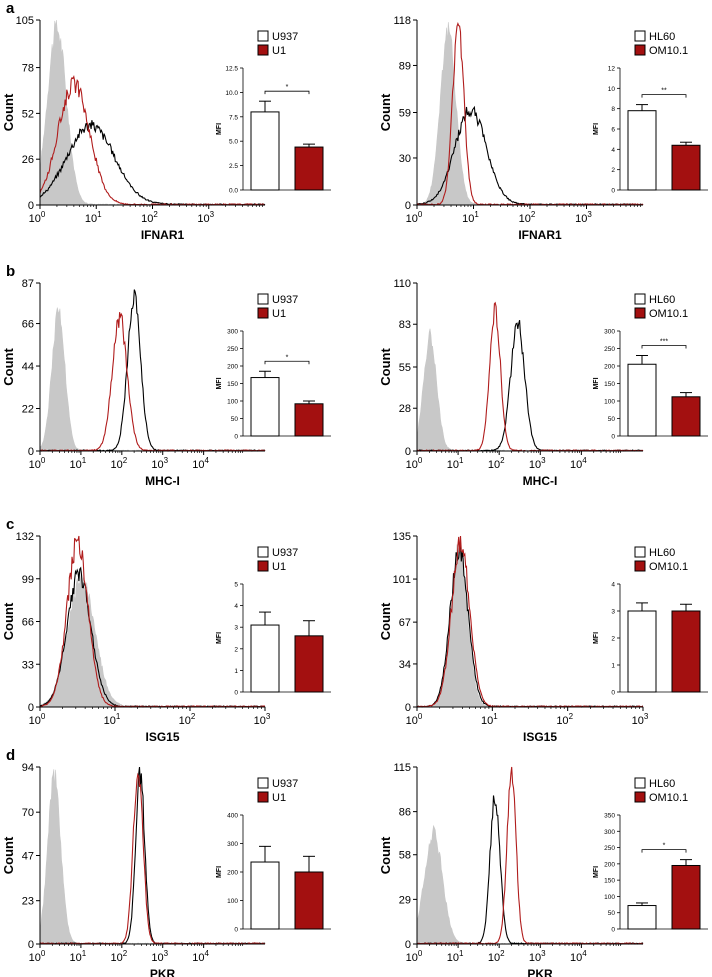 The image size is (712, 977). What do you see at coordinates (405, 114) in the screenshot?
I see `y-tick-label: 59` at bounding box center [405, 114].